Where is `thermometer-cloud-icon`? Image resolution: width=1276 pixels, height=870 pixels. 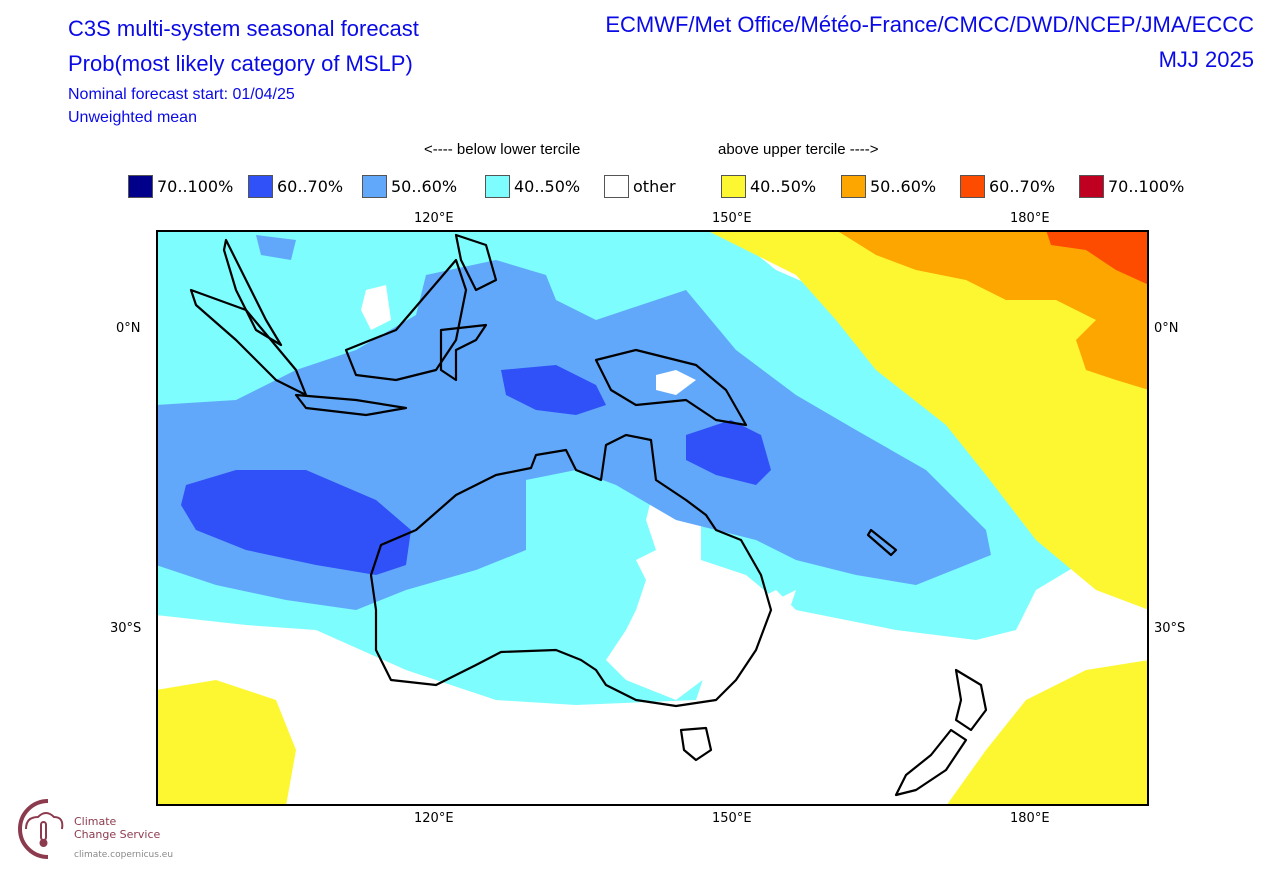 thermometer-cloud-icon is located at coordinates (41, 829).